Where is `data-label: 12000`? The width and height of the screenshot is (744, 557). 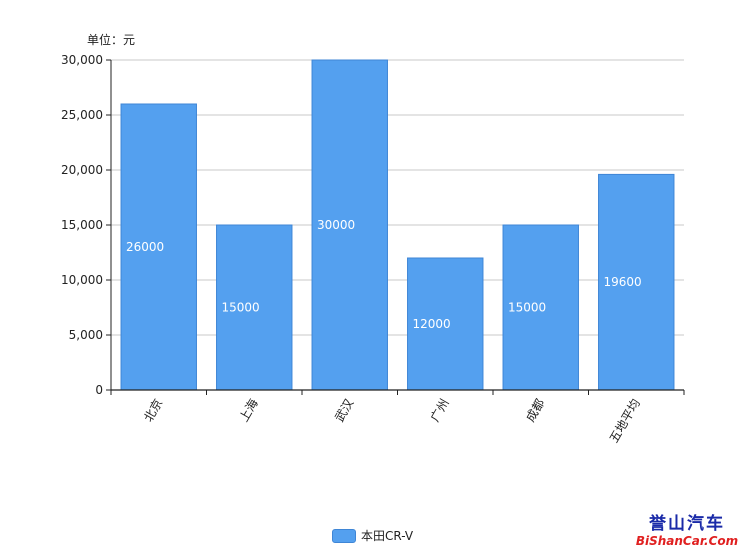 data-label: 12000 is located at coordinates (432, 324).